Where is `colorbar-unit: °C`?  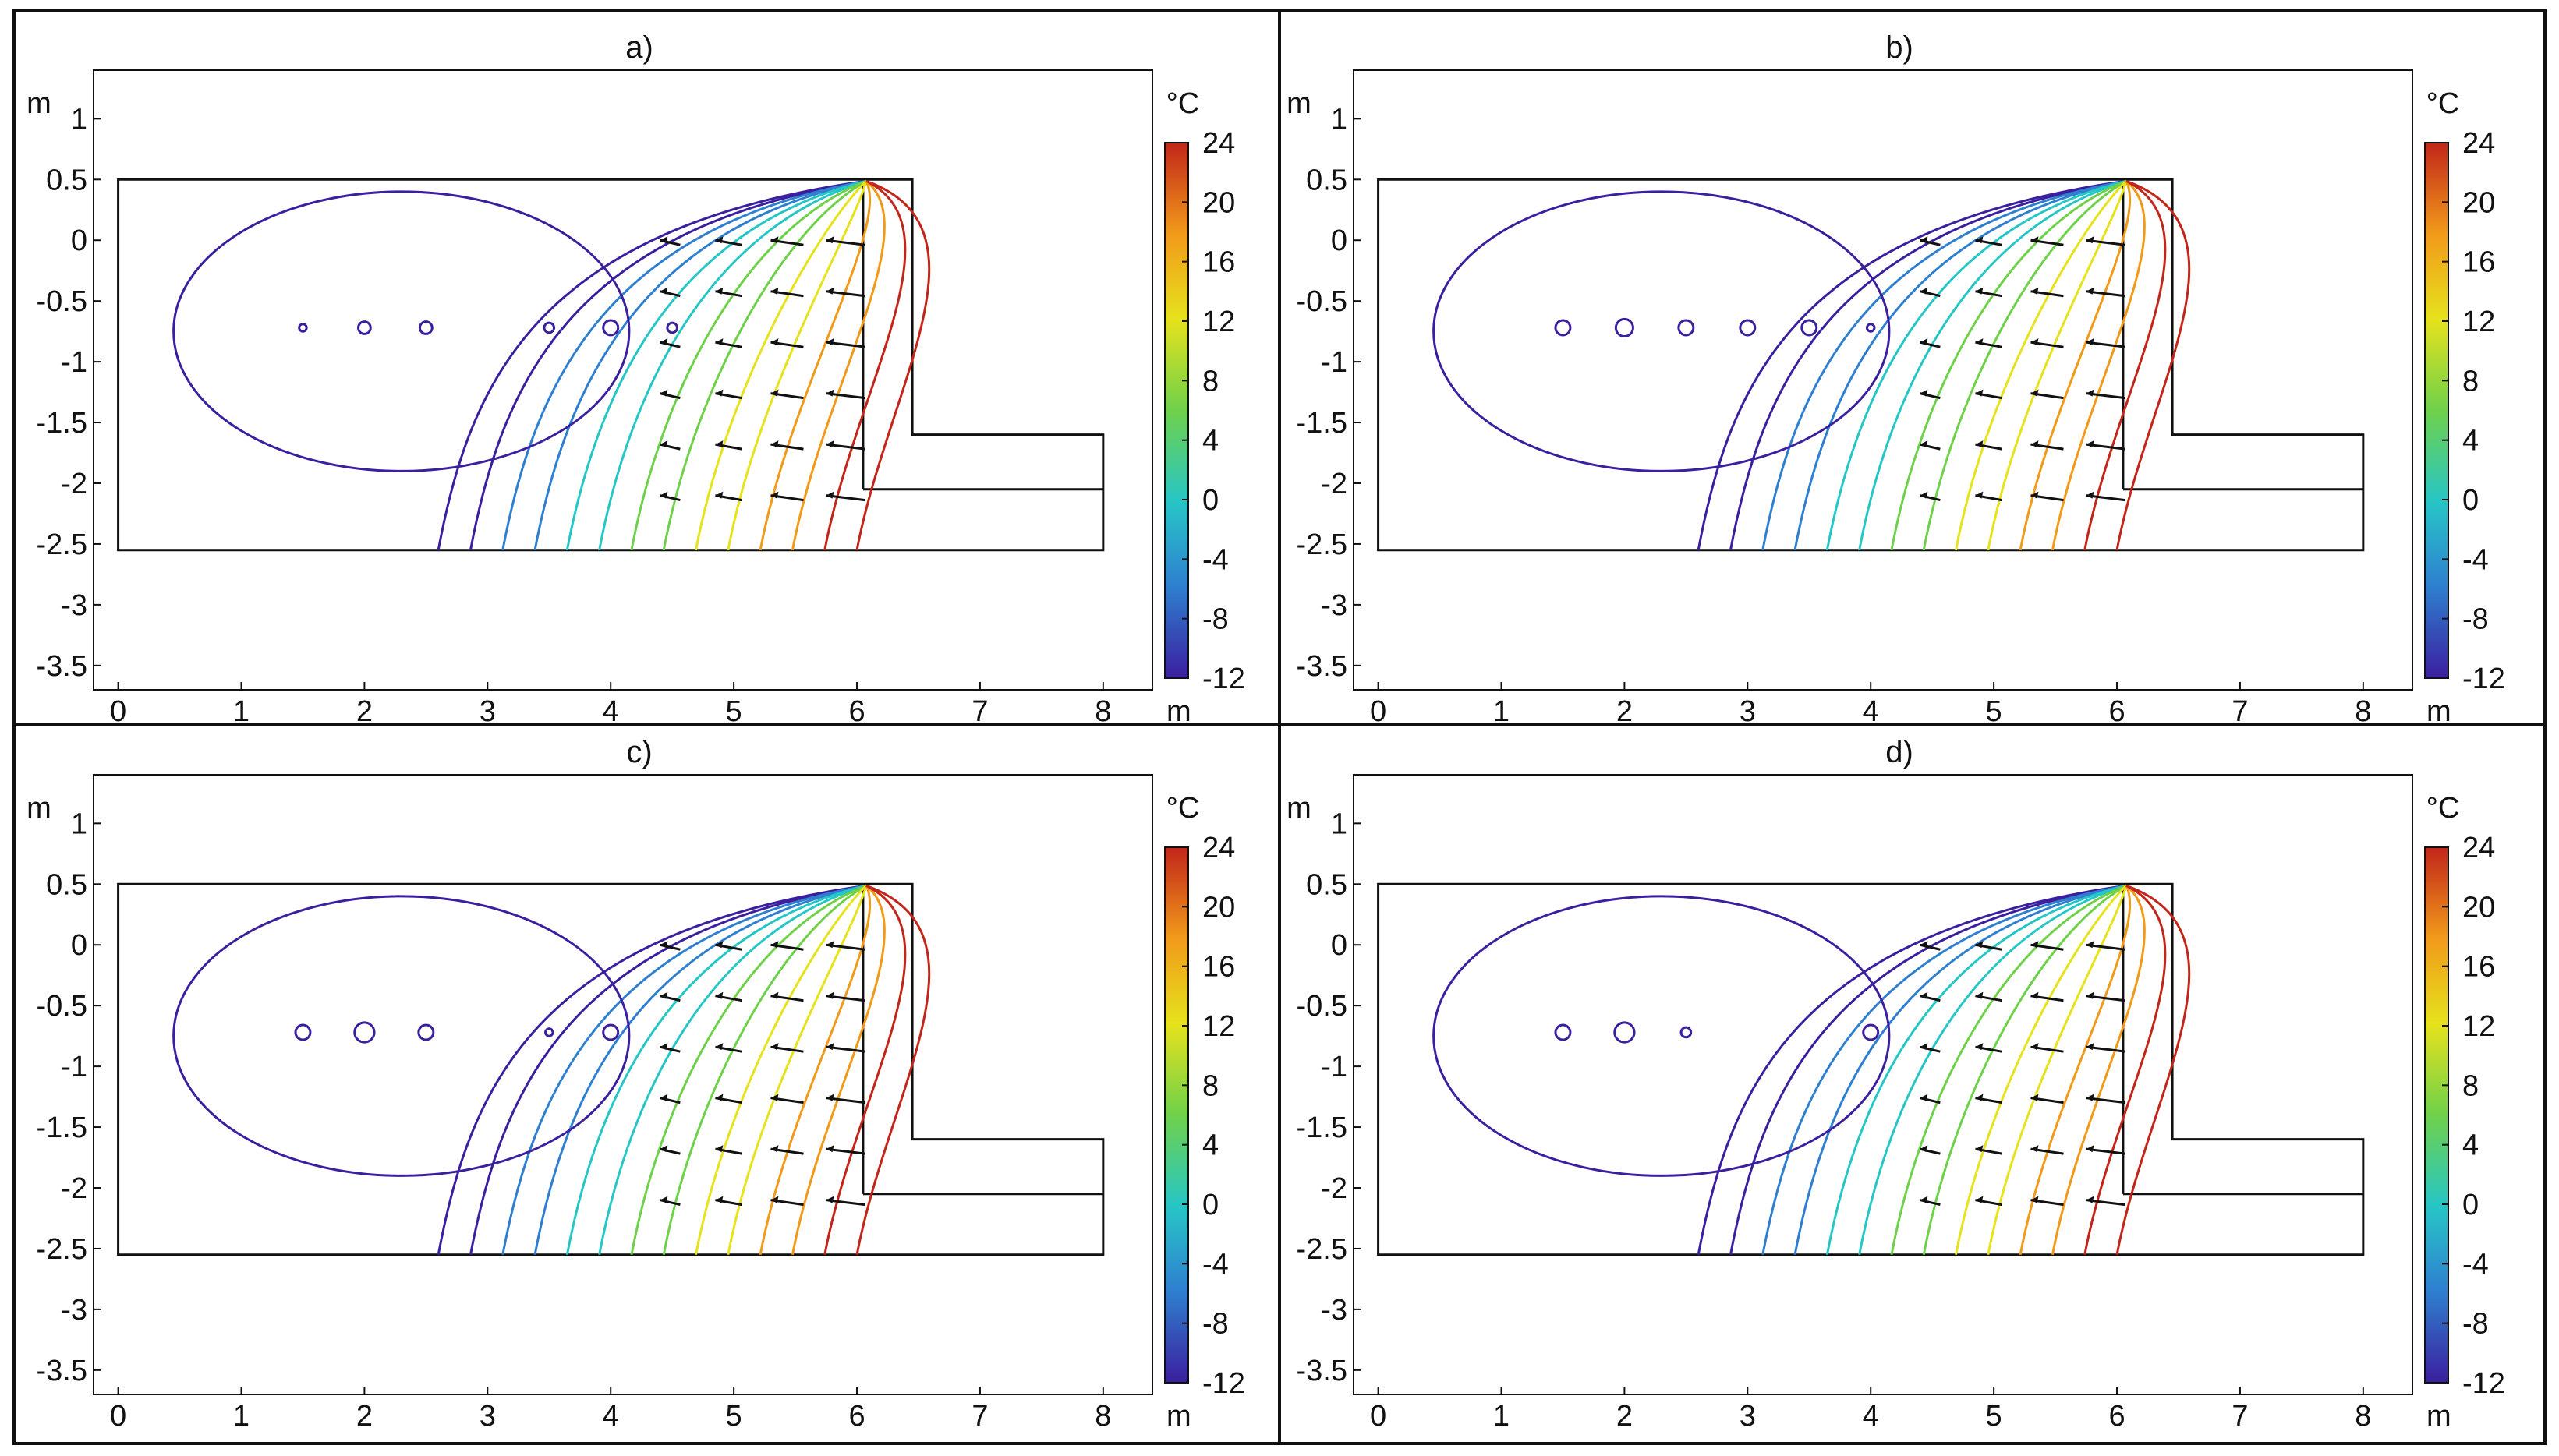
colorbar-unit: °C is located at coordinates (1183, 808).